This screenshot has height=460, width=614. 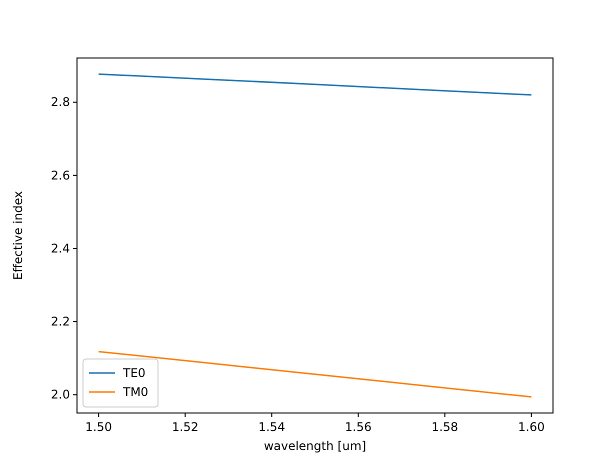 I want to click on y-tick-label: 2.2, so click(x=60, y=321).